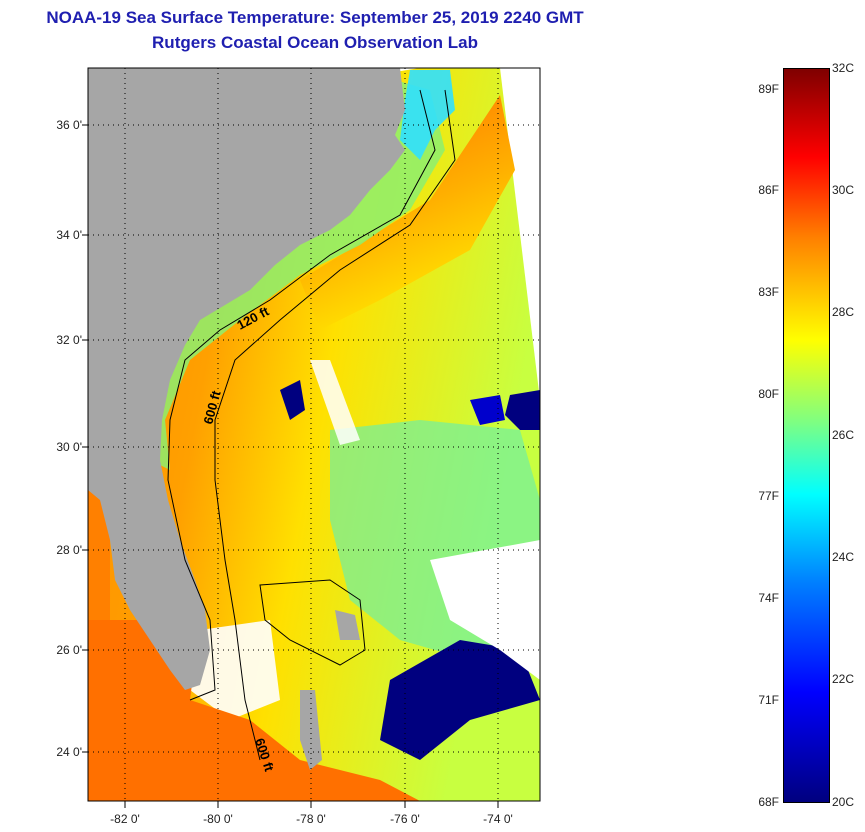  Describe the element at coordinates (218, 819) in the screenshot. I see `lon-label-80: -80 0'` at that location.